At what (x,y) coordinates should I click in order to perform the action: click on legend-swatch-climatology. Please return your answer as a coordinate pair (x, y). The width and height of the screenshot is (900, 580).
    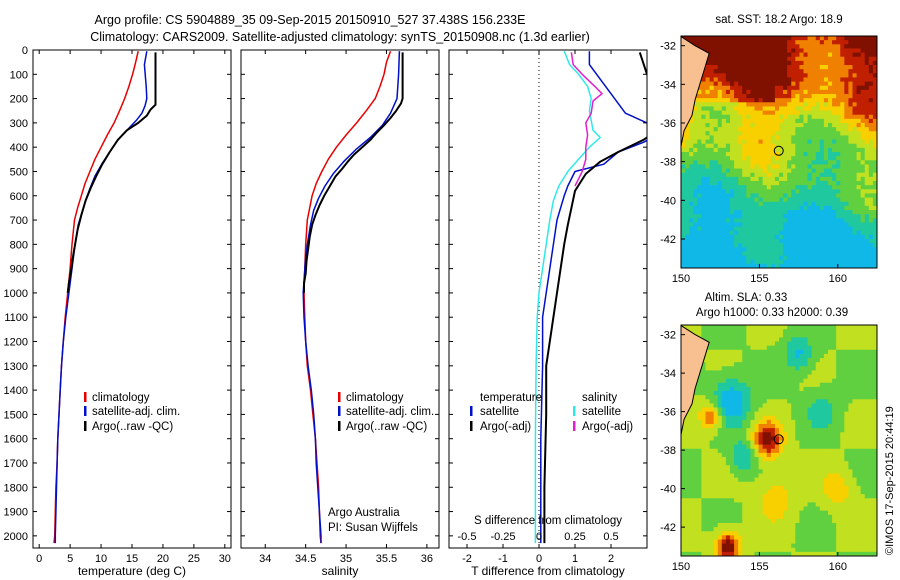
    Looking at the image, I should click on (339, 397).